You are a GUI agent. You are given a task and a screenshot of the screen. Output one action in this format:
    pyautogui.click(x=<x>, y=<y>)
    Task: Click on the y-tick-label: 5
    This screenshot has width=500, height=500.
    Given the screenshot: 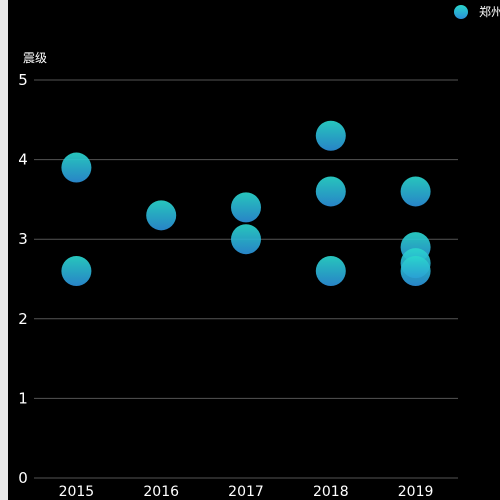 What is the action you would take?
    pyautogui.click(x=23, y=80)
    